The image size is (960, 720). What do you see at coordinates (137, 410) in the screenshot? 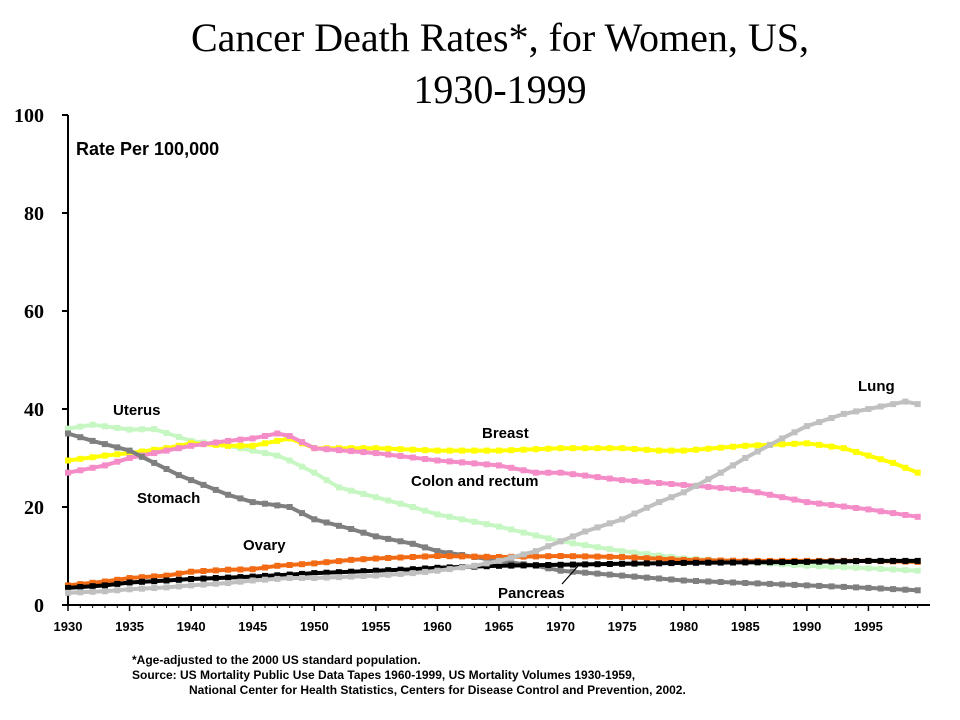
I see `series-label-uterus: Uterus` at bounding box center [137, 410].